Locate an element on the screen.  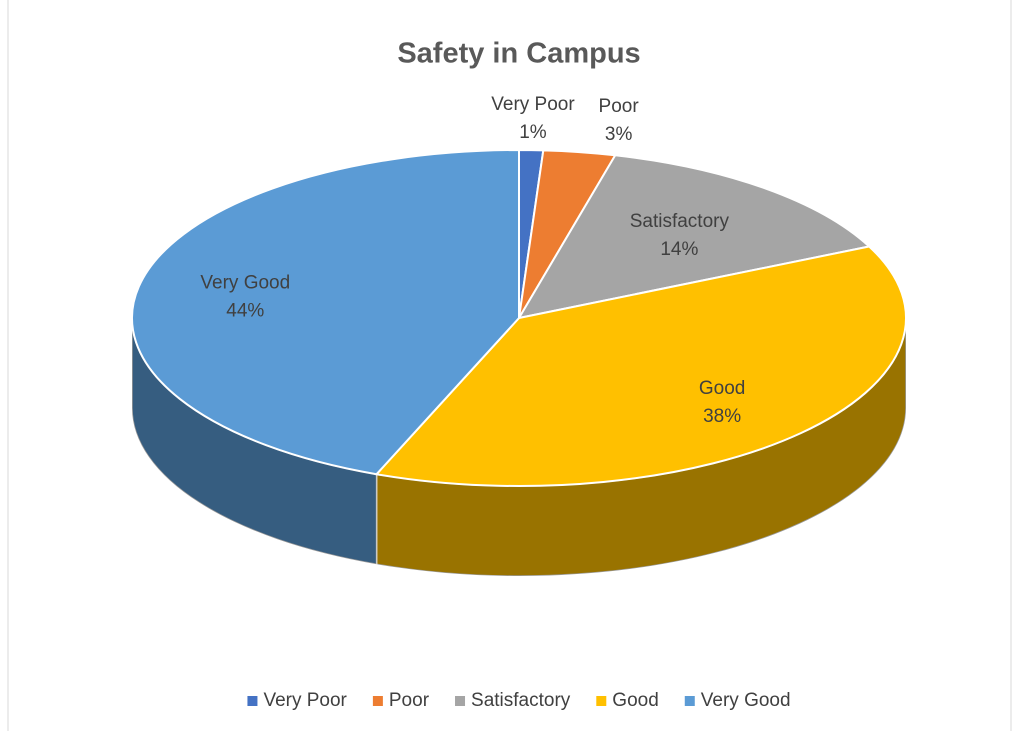
data-label-value: 3% is located at coordinates (619, 134).